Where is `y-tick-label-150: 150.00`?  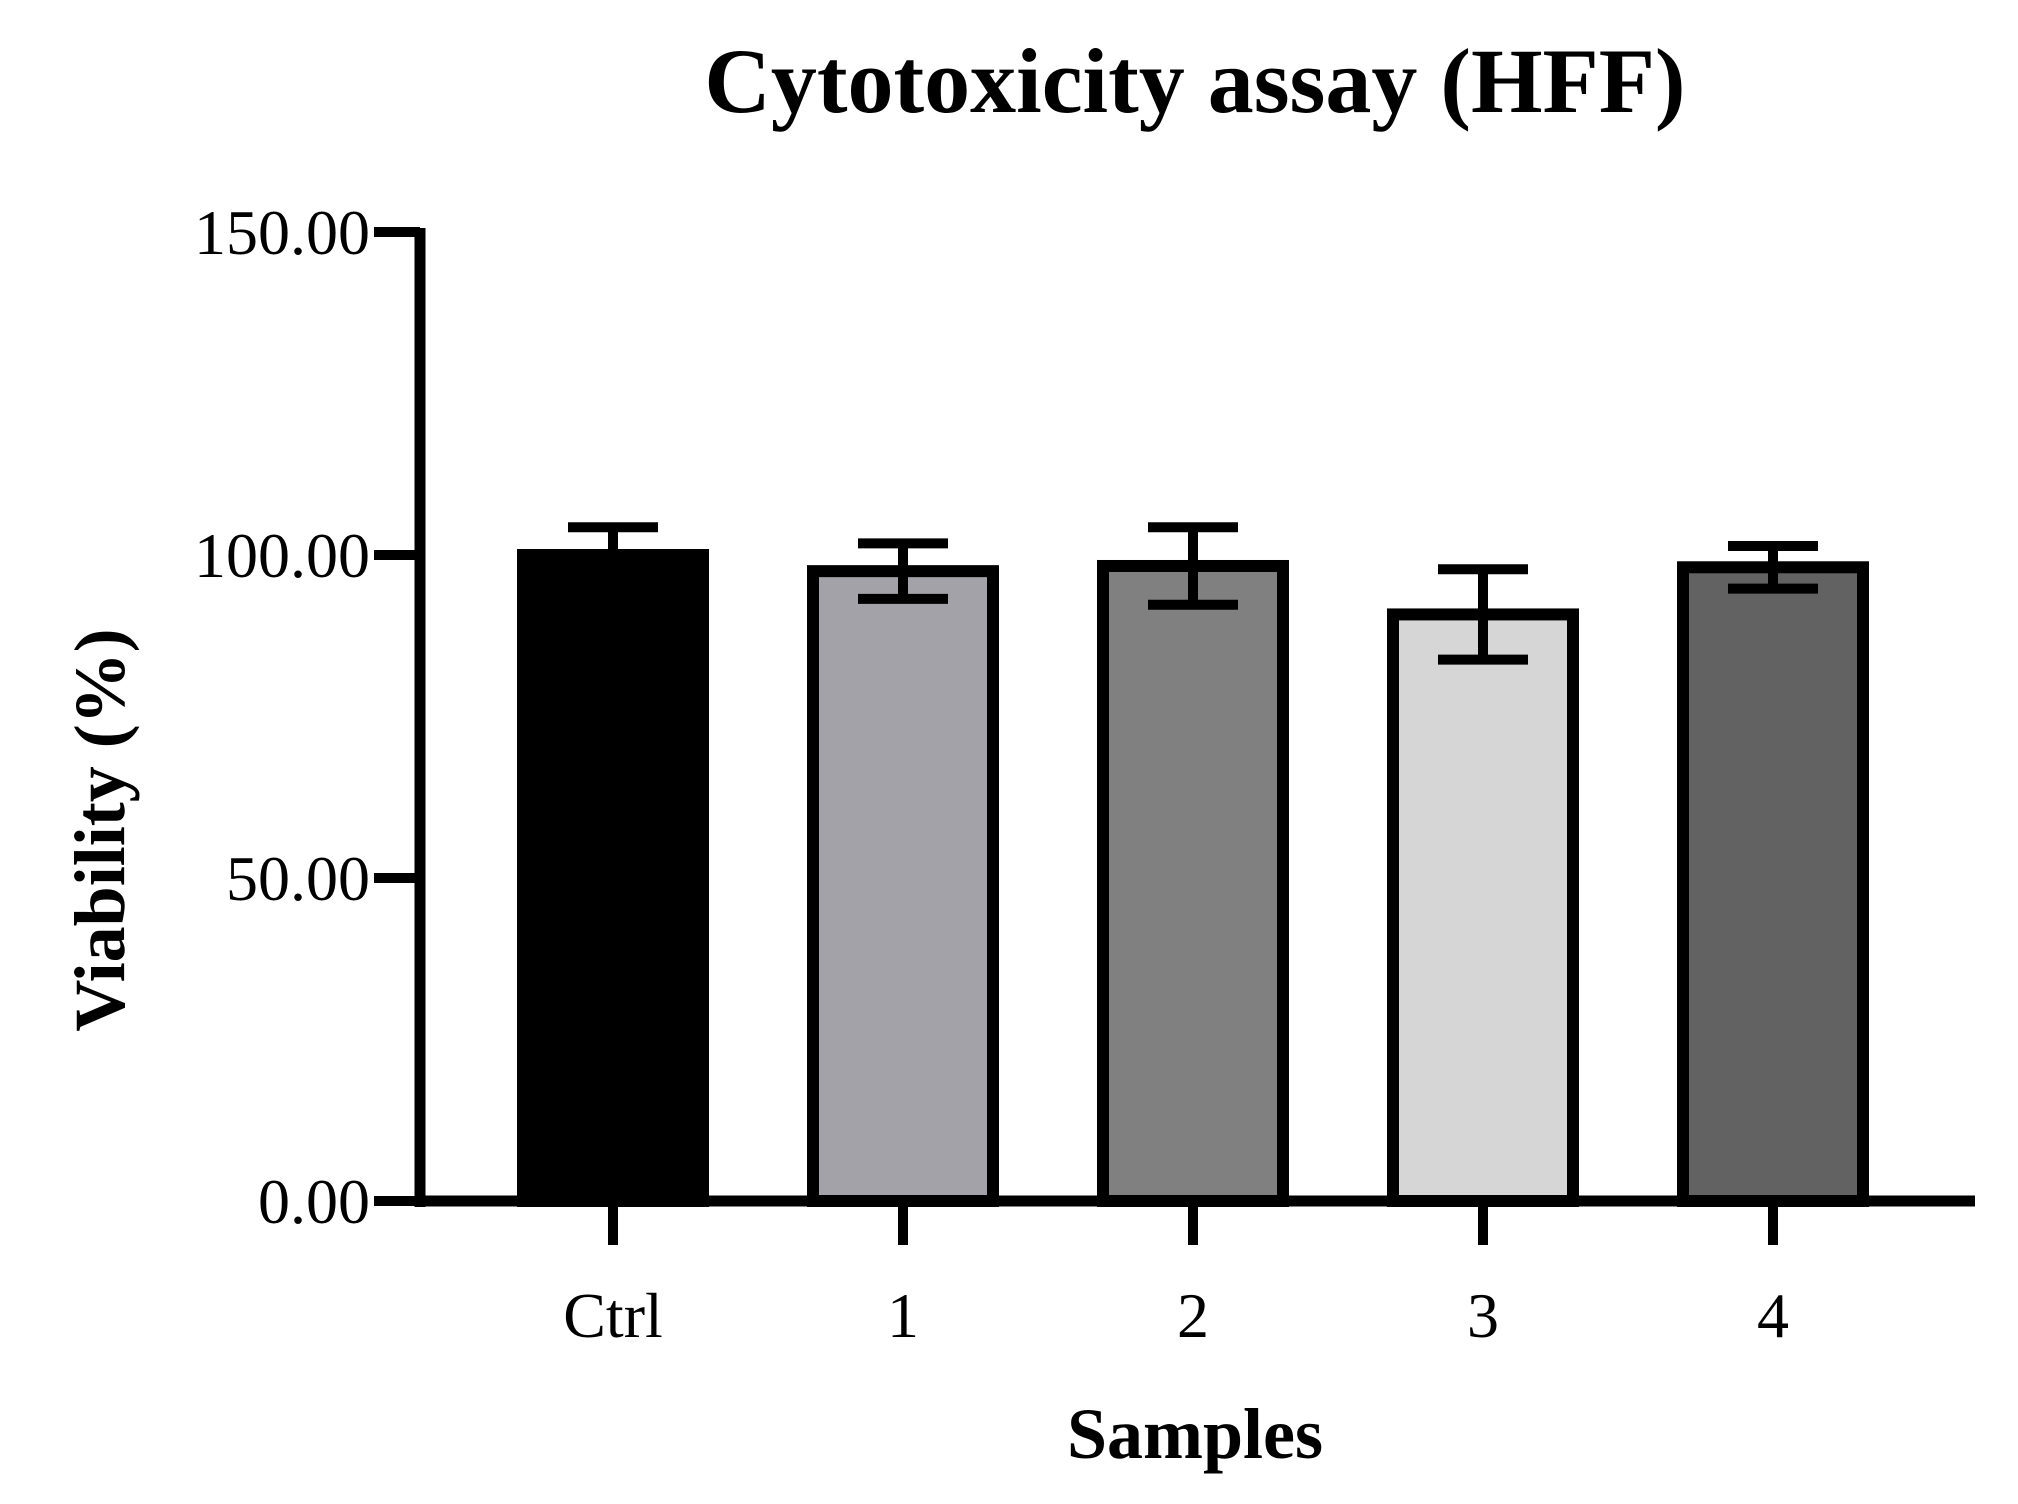 y-tick-label-150: 150.00 is located at coordinates (282, 232).